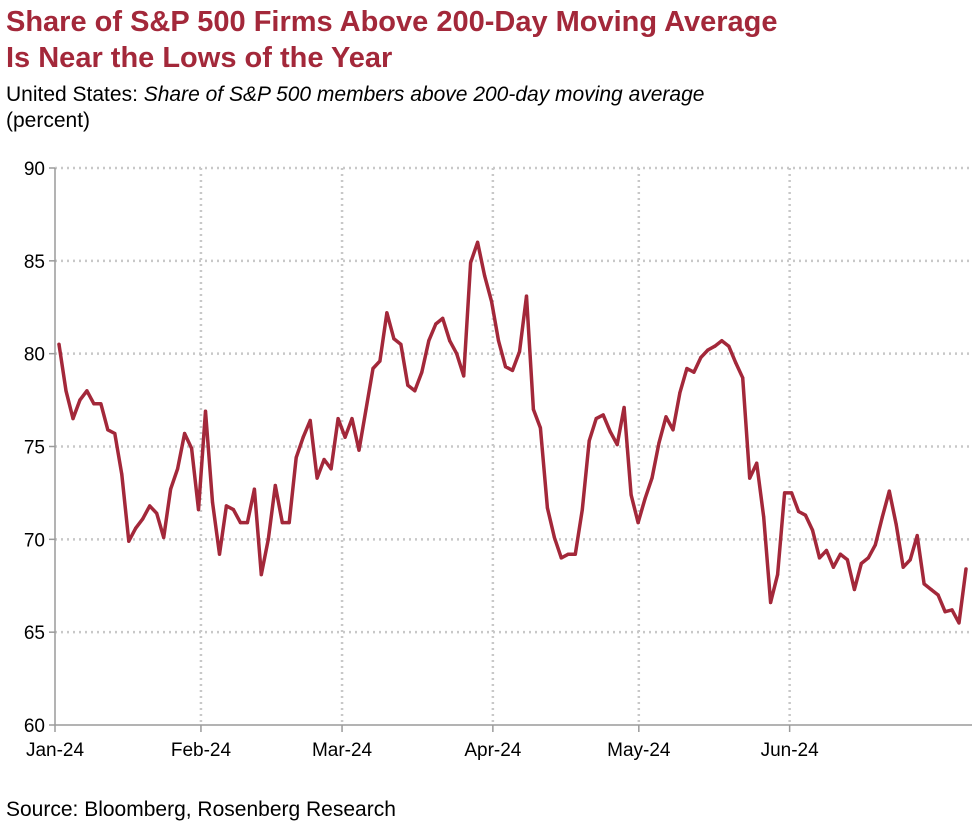 This screenshot has width=977, height=837. What do you see at coordinates (48, 120) in the screenshot?
I see `unit-label: (percent)` at bounding box center [48, 120].